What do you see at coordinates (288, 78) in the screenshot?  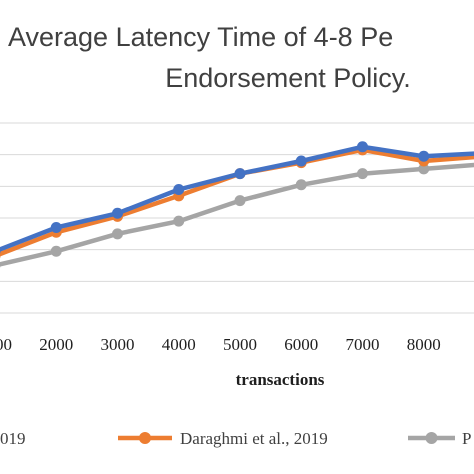 I see `chart-title-line-2: Endorsement Policy.` at bounding box center [288, 78].